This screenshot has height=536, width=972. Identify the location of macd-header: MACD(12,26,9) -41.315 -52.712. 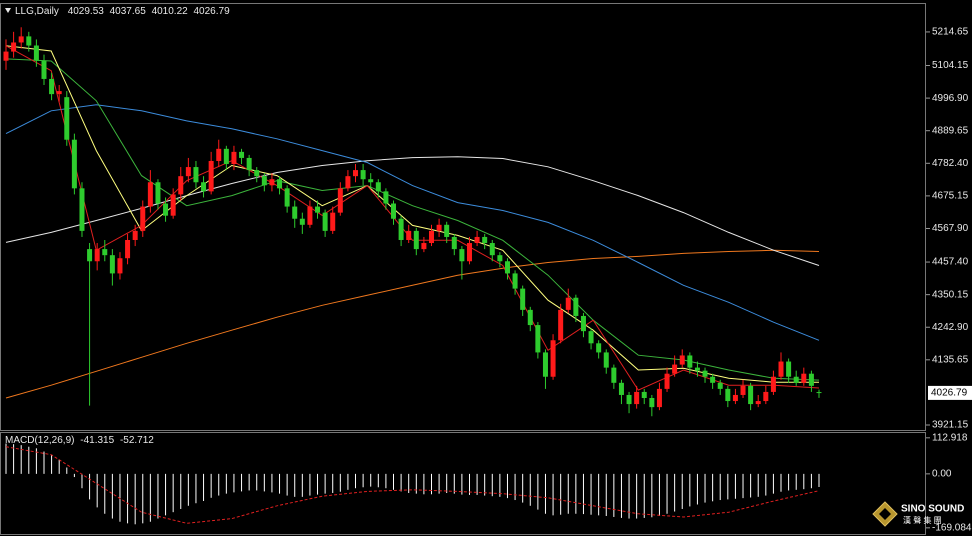
(79, 440).